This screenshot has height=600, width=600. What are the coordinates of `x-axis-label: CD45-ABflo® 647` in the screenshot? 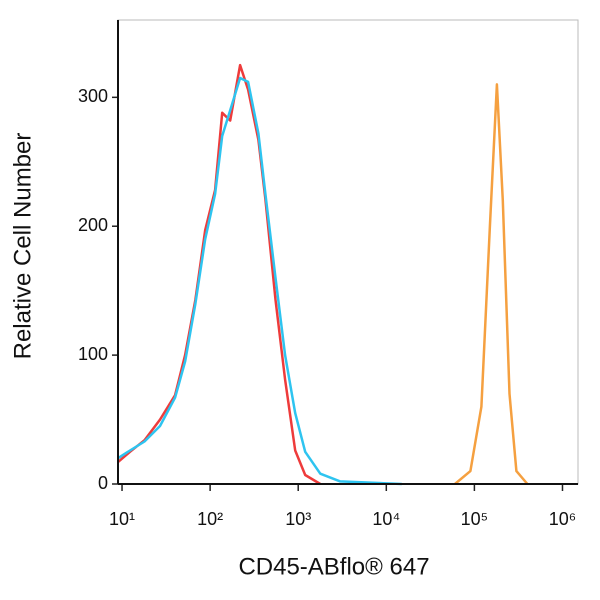 It's located at (333, 566).